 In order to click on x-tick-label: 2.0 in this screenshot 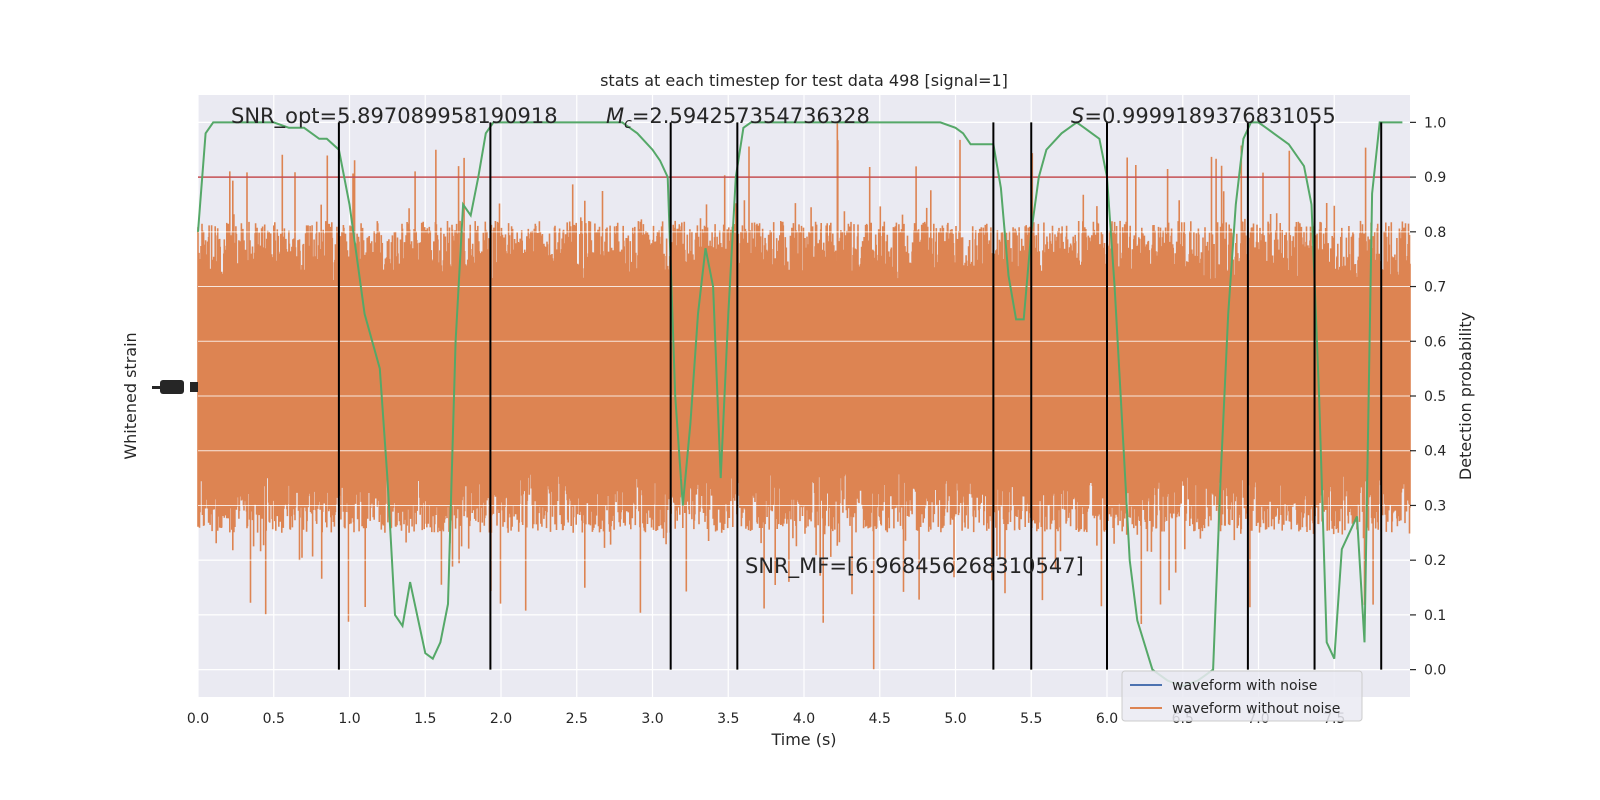, I will do `click(501, 719)`.